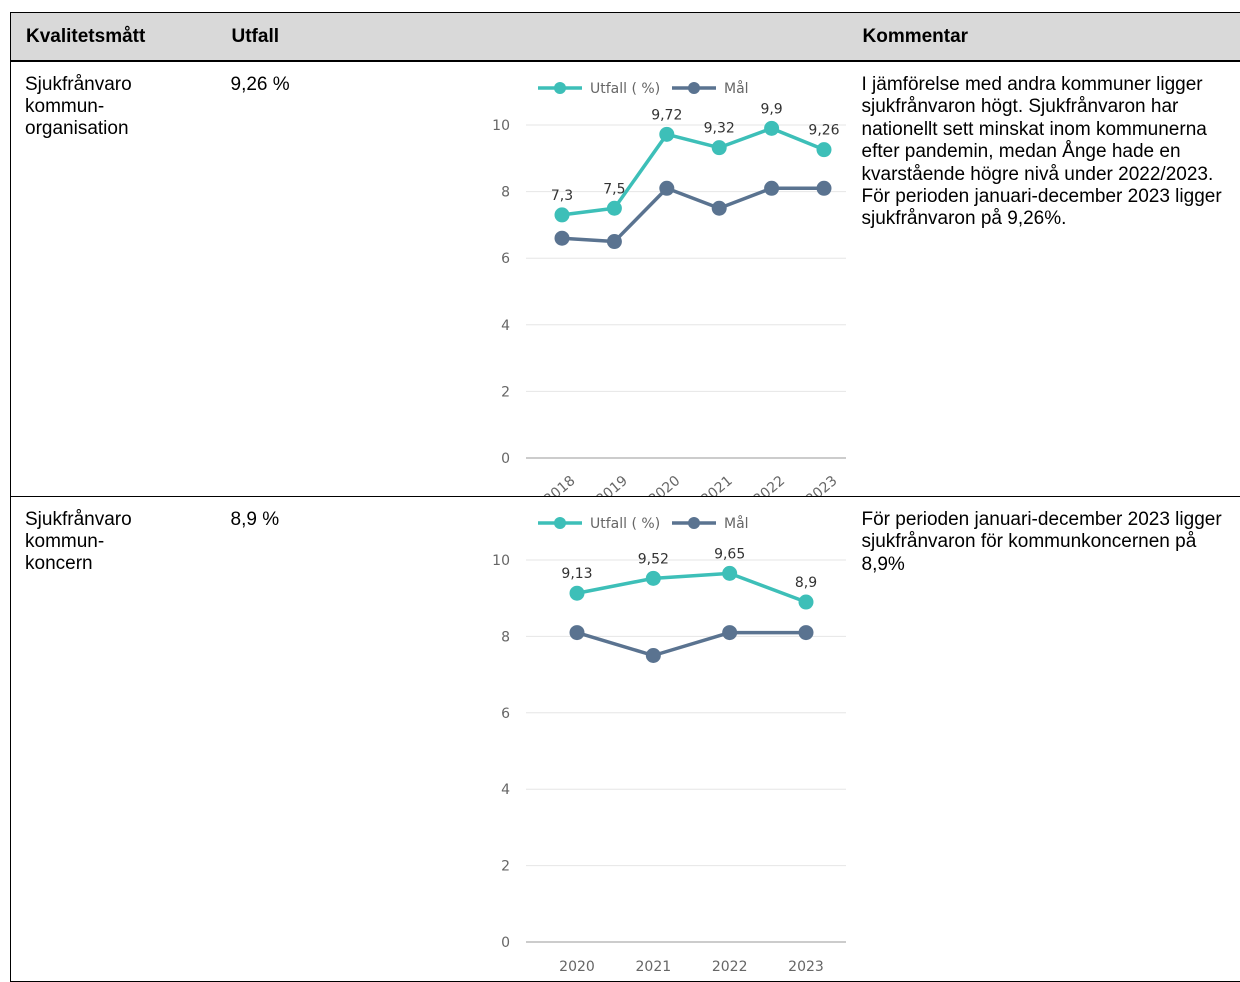 This screenshot has height=982, width=1240. I want to click on measure-cell: Sjukfrånvaro kommun- koncern, so click(114, 739).